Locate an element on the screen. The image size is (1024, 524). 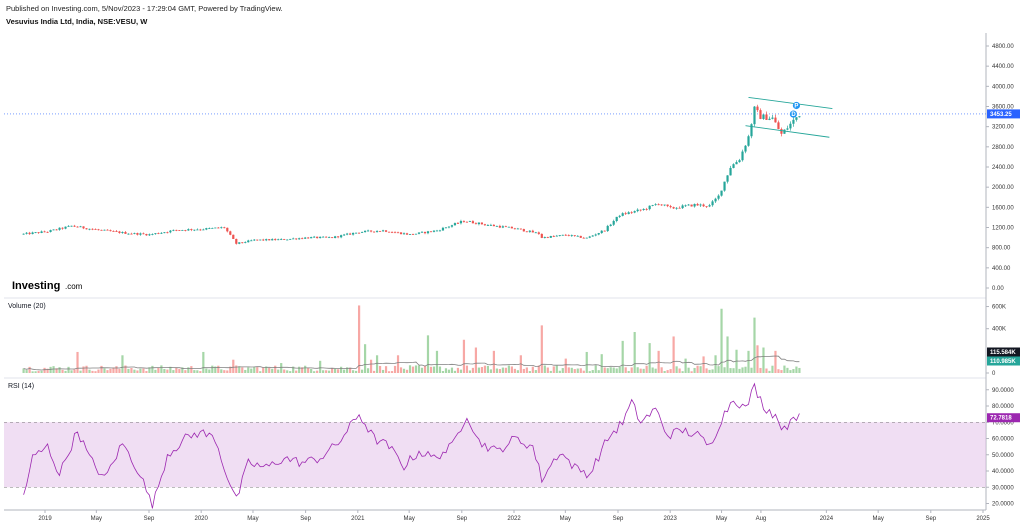
price-axis-label: 1600.00 is located at coordinates (1003, 208).